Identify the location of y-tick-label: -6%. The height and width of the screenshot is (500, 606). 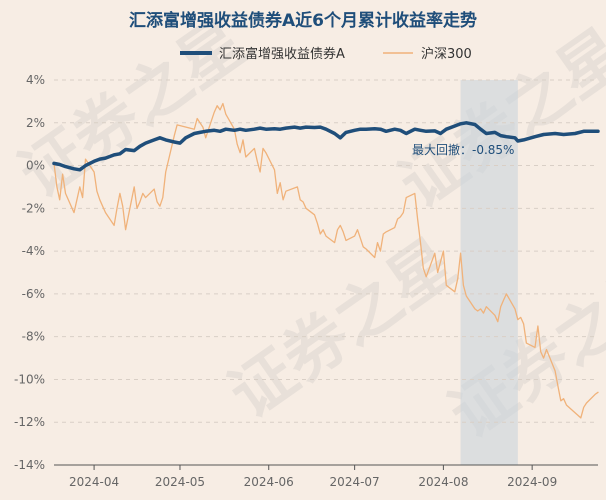
(33, 294).